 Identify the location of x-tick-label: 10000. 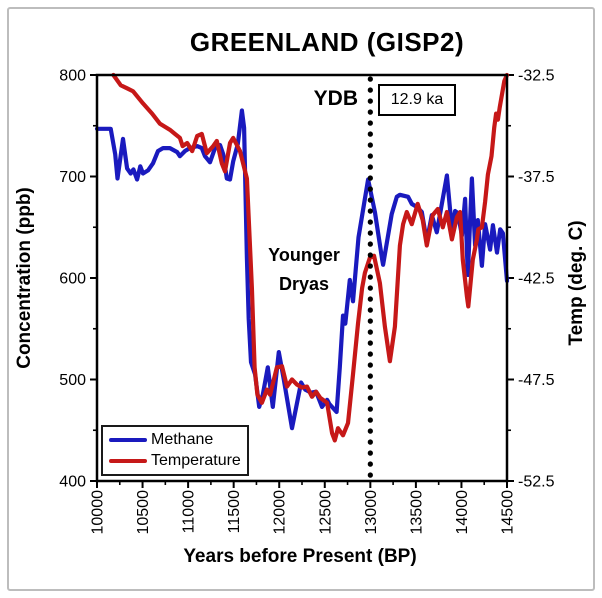
(98, 512).